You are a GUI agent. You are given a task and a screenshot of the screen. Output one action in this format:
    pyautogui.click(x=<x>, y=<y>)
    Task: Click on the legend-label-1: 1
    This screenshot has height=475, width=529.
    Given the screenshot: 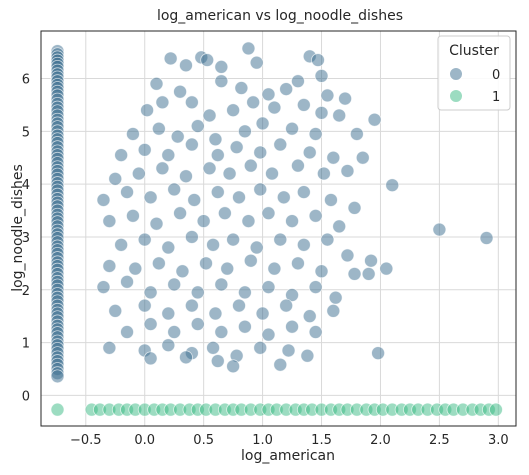 What is the action you would take?
    pyautogui.click(x=496, y=97)
    